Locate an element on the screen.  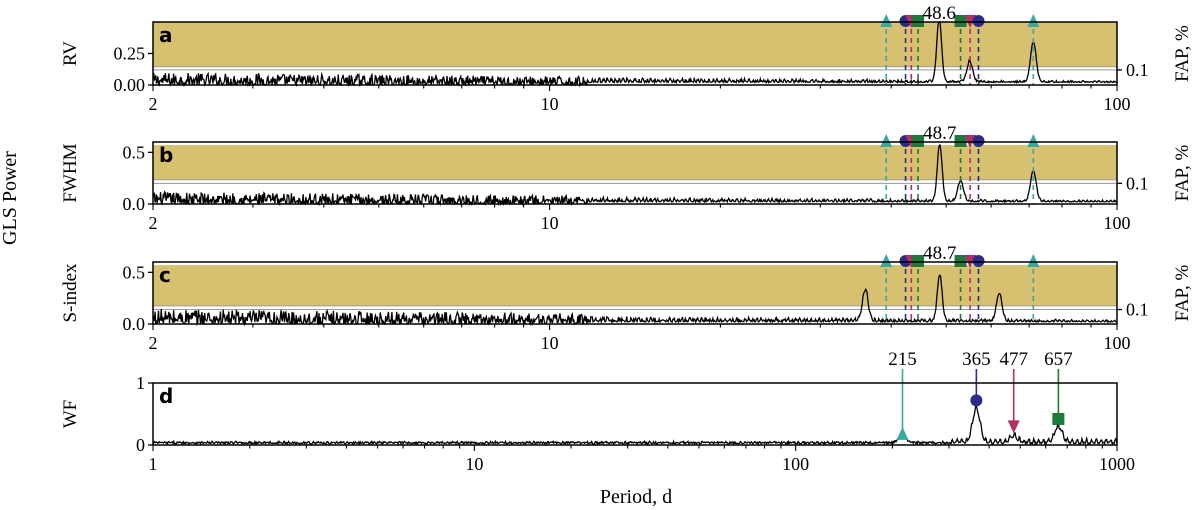
x-tick-label: 1 is located at coordinates (153, 464).